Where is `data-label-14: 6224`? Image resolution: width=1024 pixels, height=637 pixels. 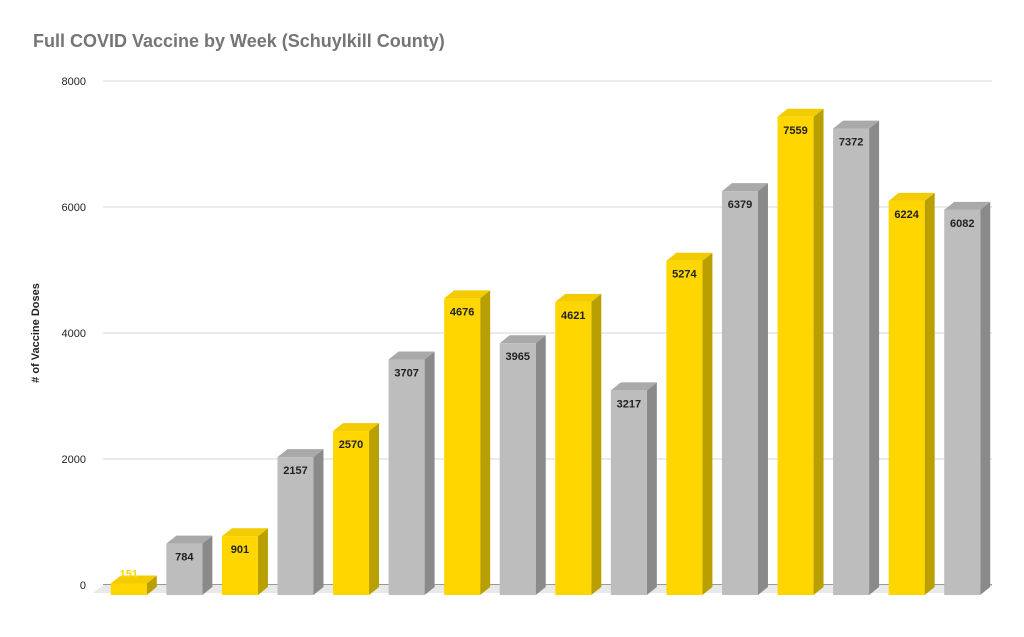
data-label-14: 6224 is located at coordinates (906, 215).